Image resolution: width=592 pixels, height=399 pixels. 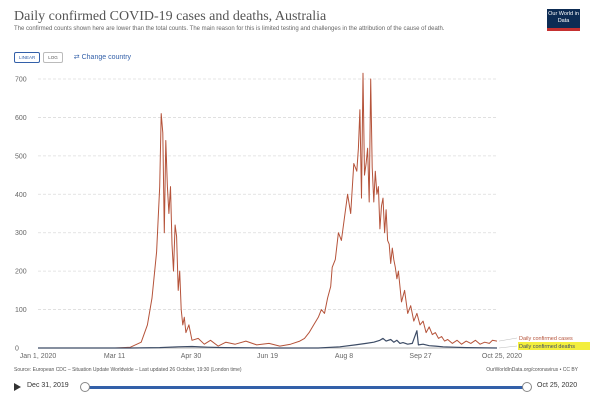 I want to click on change-country-button: ⇄ Change country, so click(x=102, y=57).